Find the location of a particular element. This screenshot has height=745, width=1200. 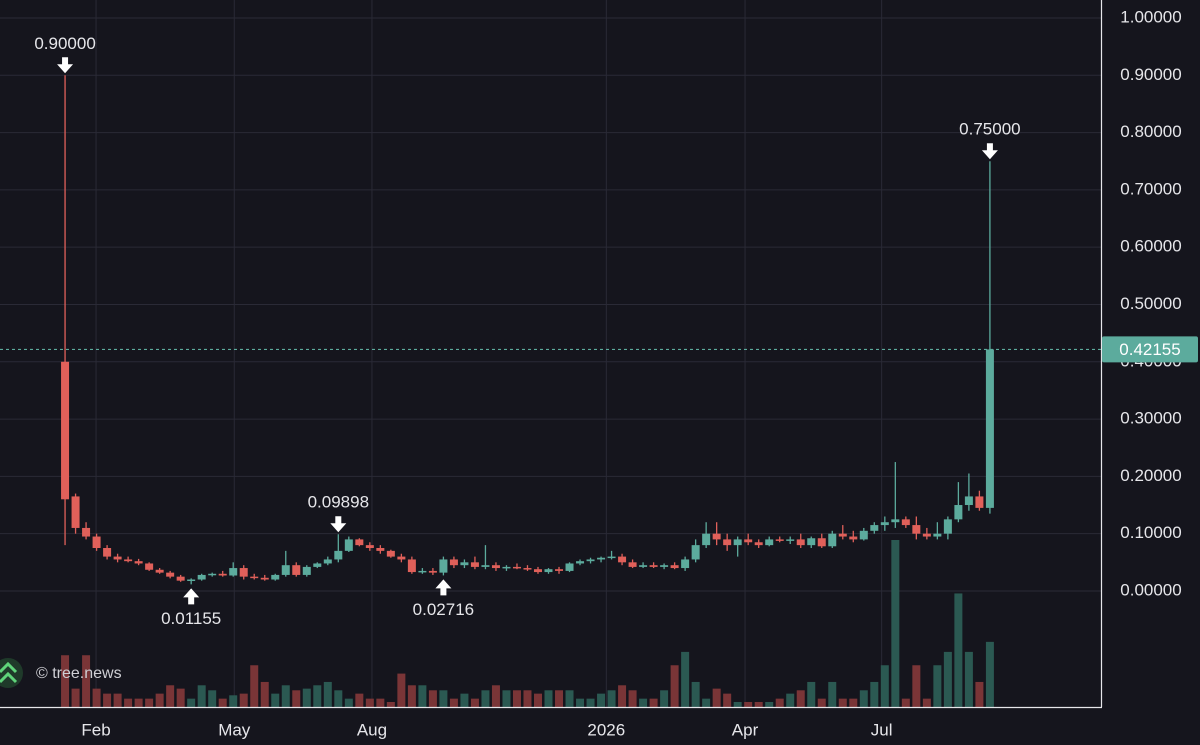

y-tick-label: 0.10000 is located at coordinates (1150, 532).